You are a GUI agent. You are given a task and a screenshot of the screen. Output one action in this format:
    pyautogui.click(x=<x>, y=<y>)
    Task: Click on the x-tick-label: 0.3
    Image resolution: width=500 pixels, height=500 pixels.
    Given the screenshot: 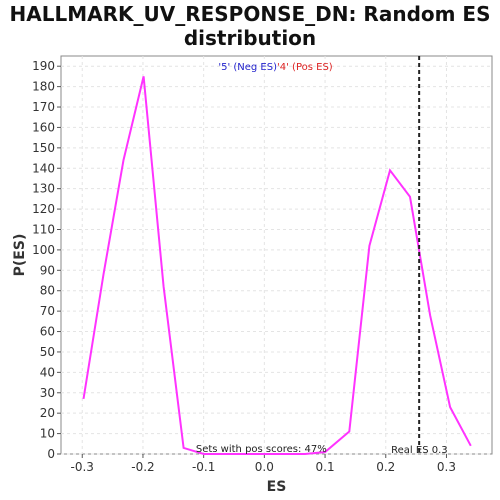 What is the action you would take?
    pyautogui.click(x=446, y=467)
    